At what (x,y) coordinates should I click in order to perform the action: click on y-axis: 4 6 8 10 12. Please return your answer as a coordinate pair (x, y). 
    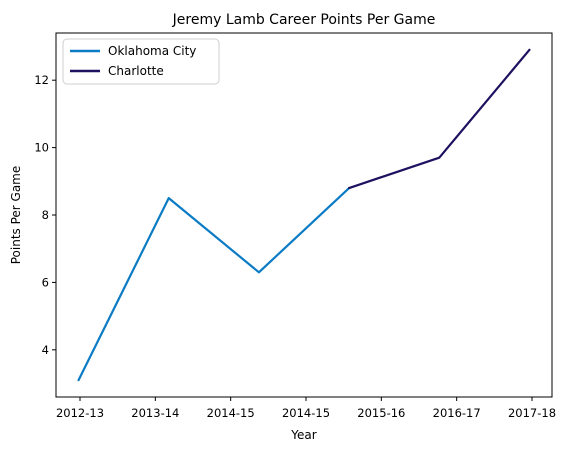
    Looking at the image, I should click on (45, 215).